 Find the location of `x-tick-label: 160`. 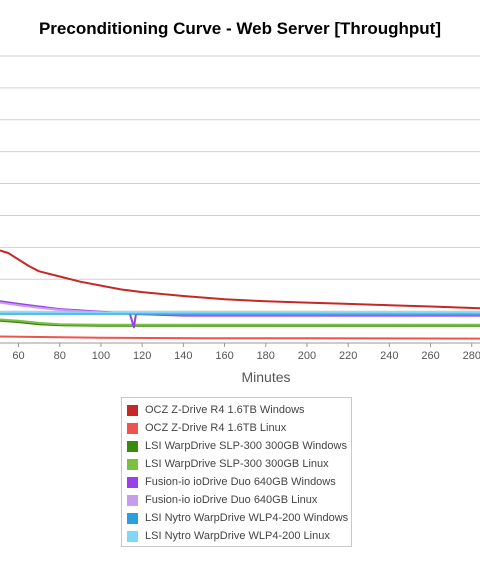

x-tick-label: 160 is located at coordinates (224, 356).